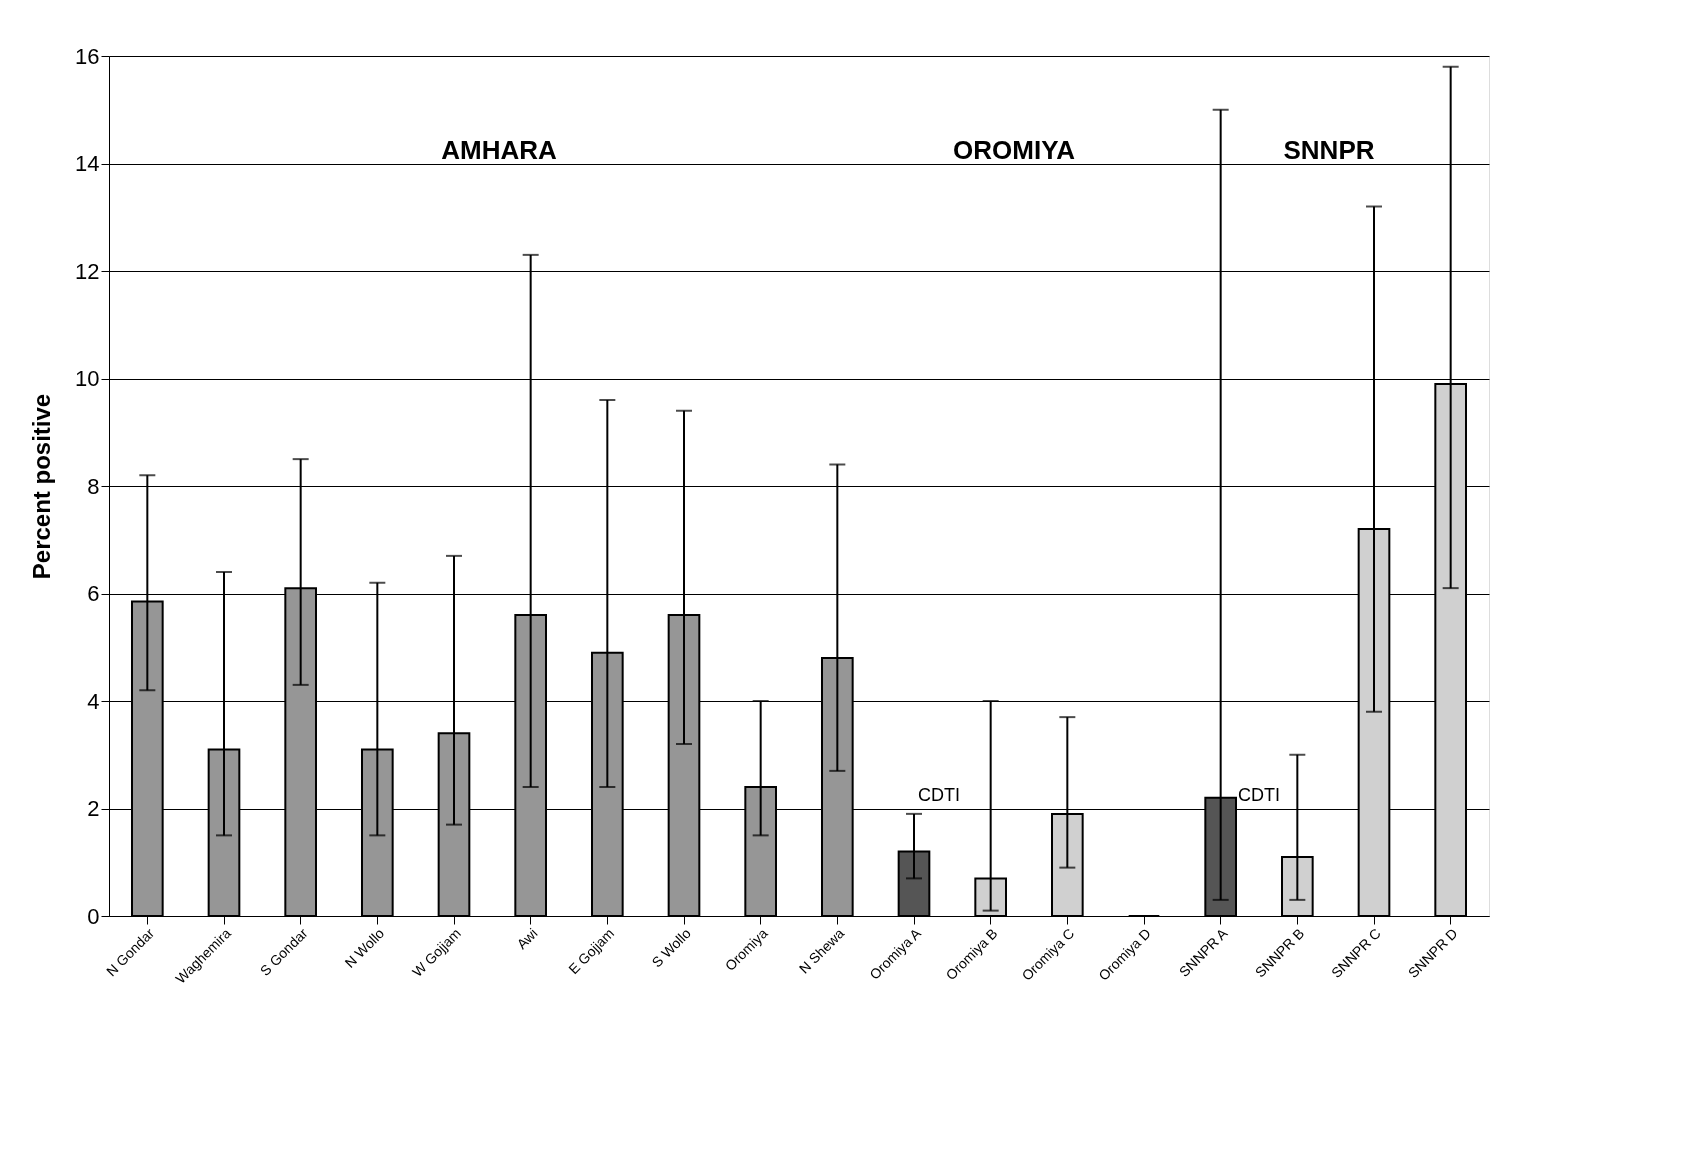 This screenshot has height=1153, width=1688. Describe the element at coordinates (93, 593) in the screenshot. I see `y-tick-label: 6` at that location.